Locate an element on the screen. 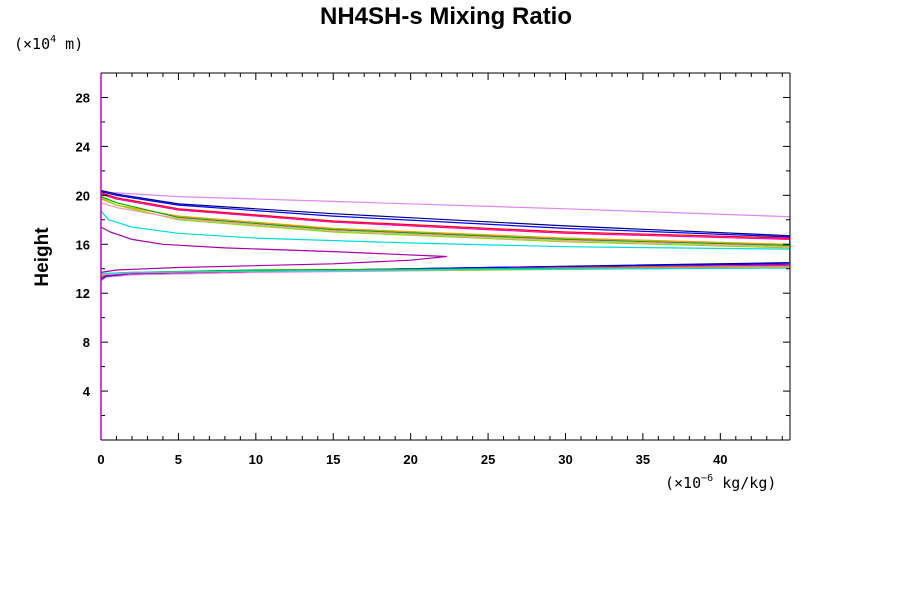  y-unit-prefix: (×10 is located at coordinates (32, 44).